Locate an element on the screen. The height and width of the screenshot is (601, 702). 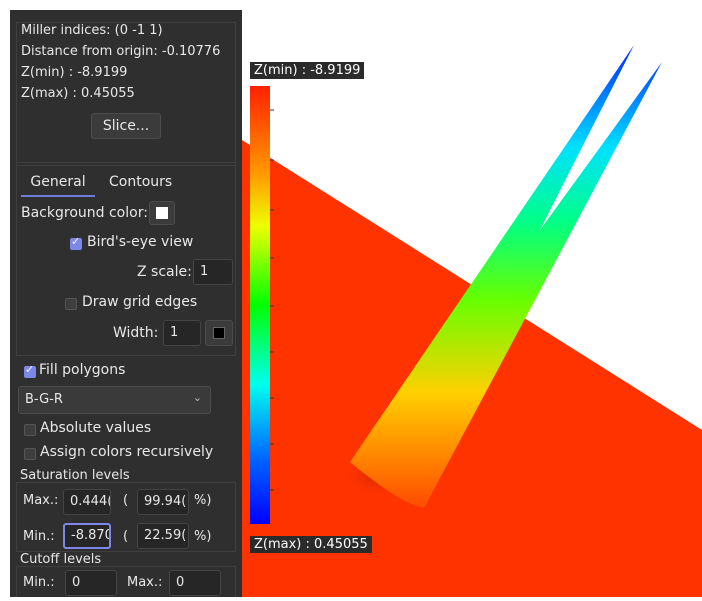
colorbar-top-label: Z(min) : -8.9199 is located at coordinates (307, 70).